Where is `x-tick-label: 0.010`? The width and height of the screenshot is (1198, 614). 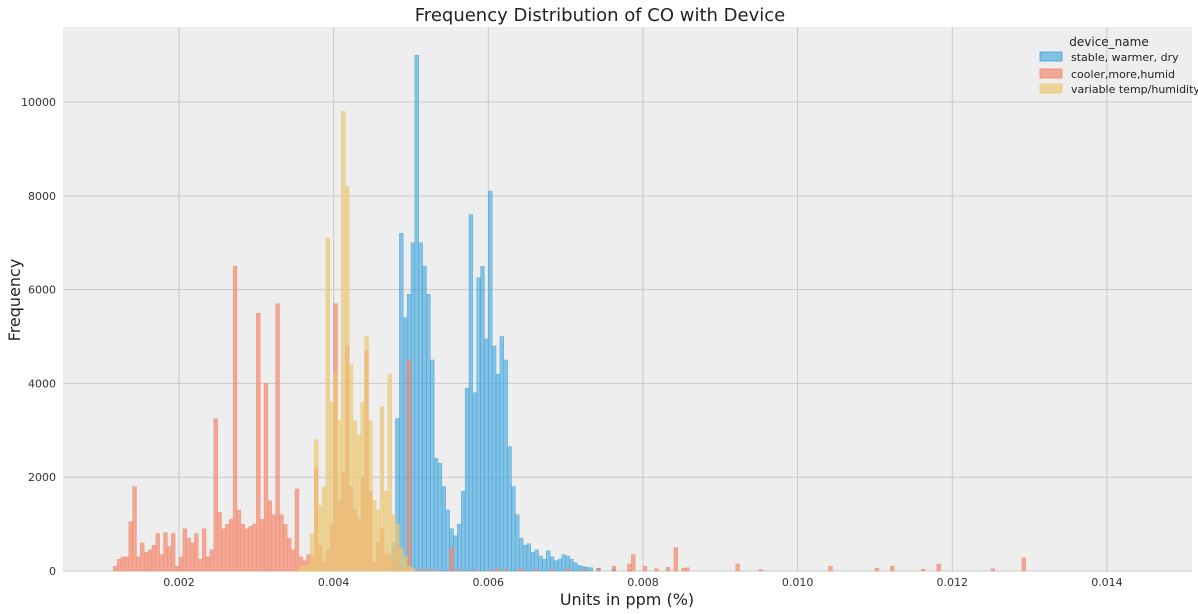
x-tick-label: 0.010 is located at coordinates (798, 582).